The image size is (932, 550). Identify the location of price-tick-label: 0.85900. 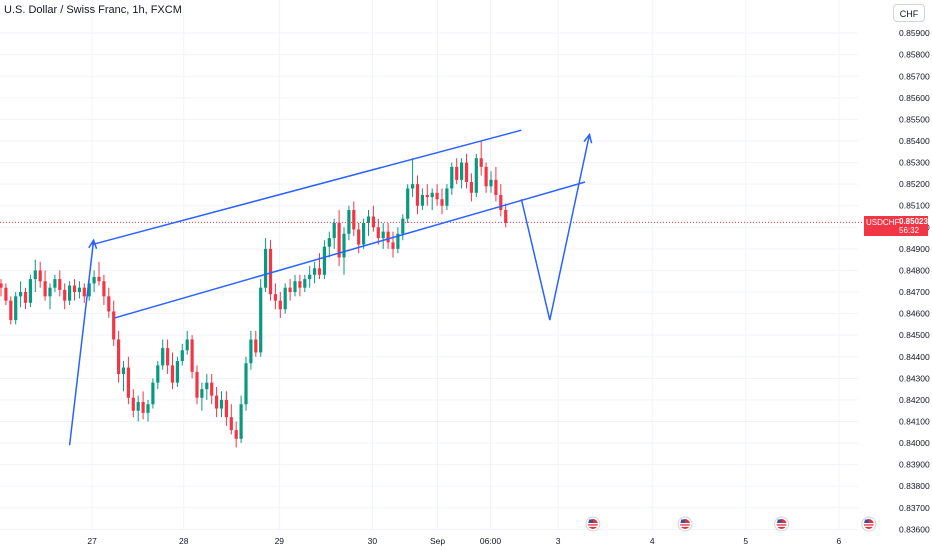
(914, 33).